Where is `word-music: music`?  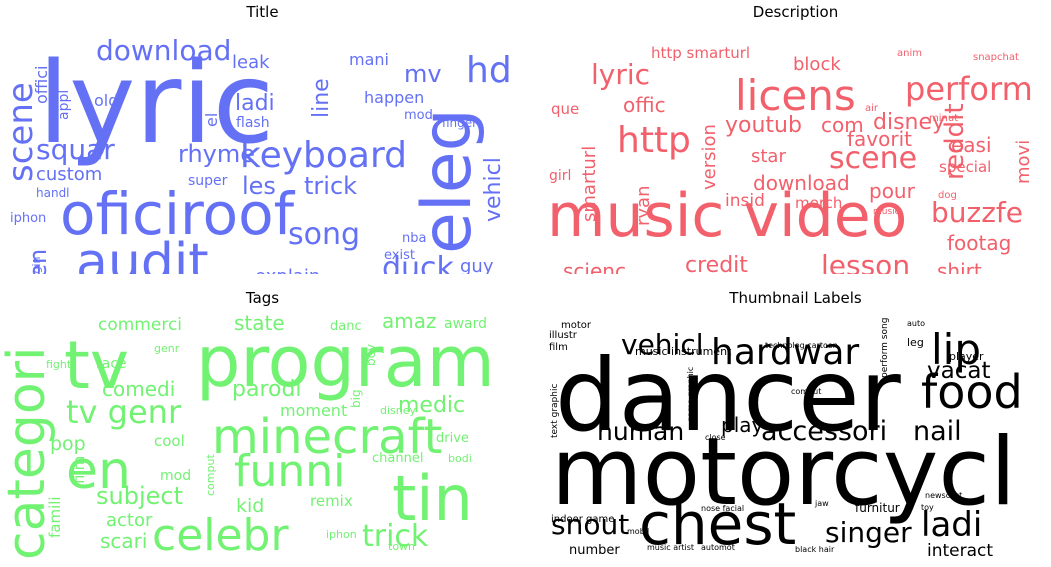
word-music: music is located at coordinates (886, 212).